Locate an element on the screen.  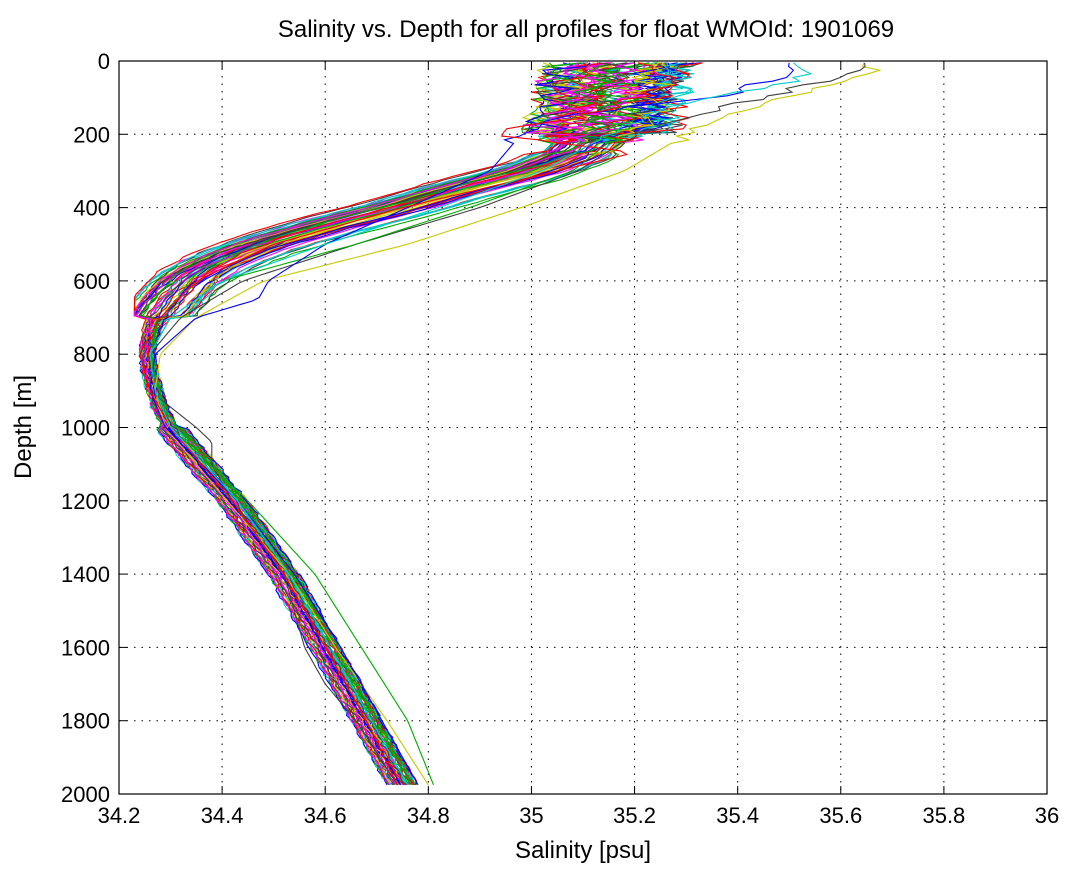
x-tick-label: 35.4 is located at coordinates (737, 815).